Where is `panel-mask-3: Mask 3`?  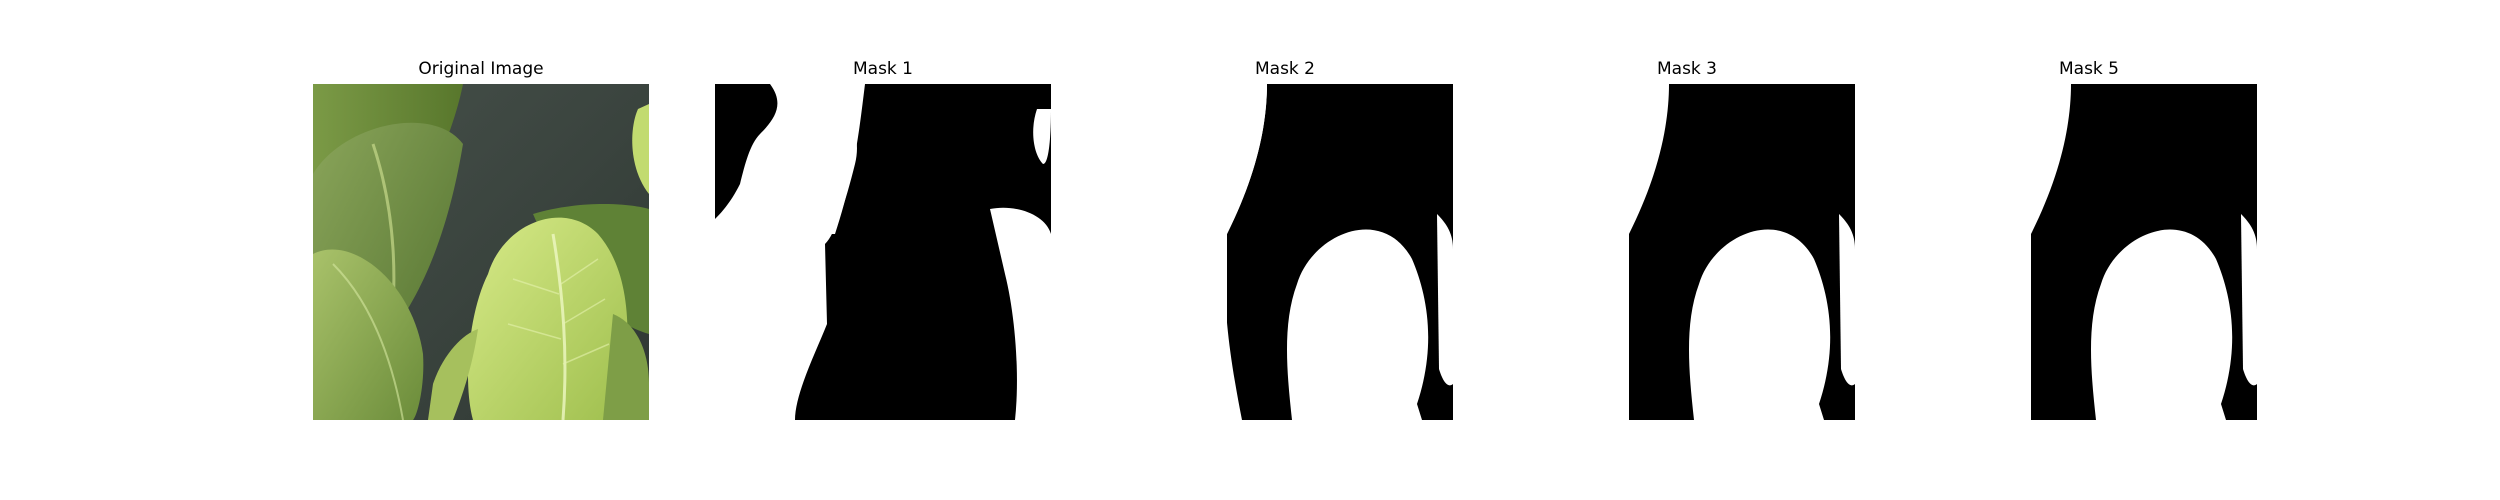
panel-mask-3: Mask 3 is located at coordinates (1687, 238).